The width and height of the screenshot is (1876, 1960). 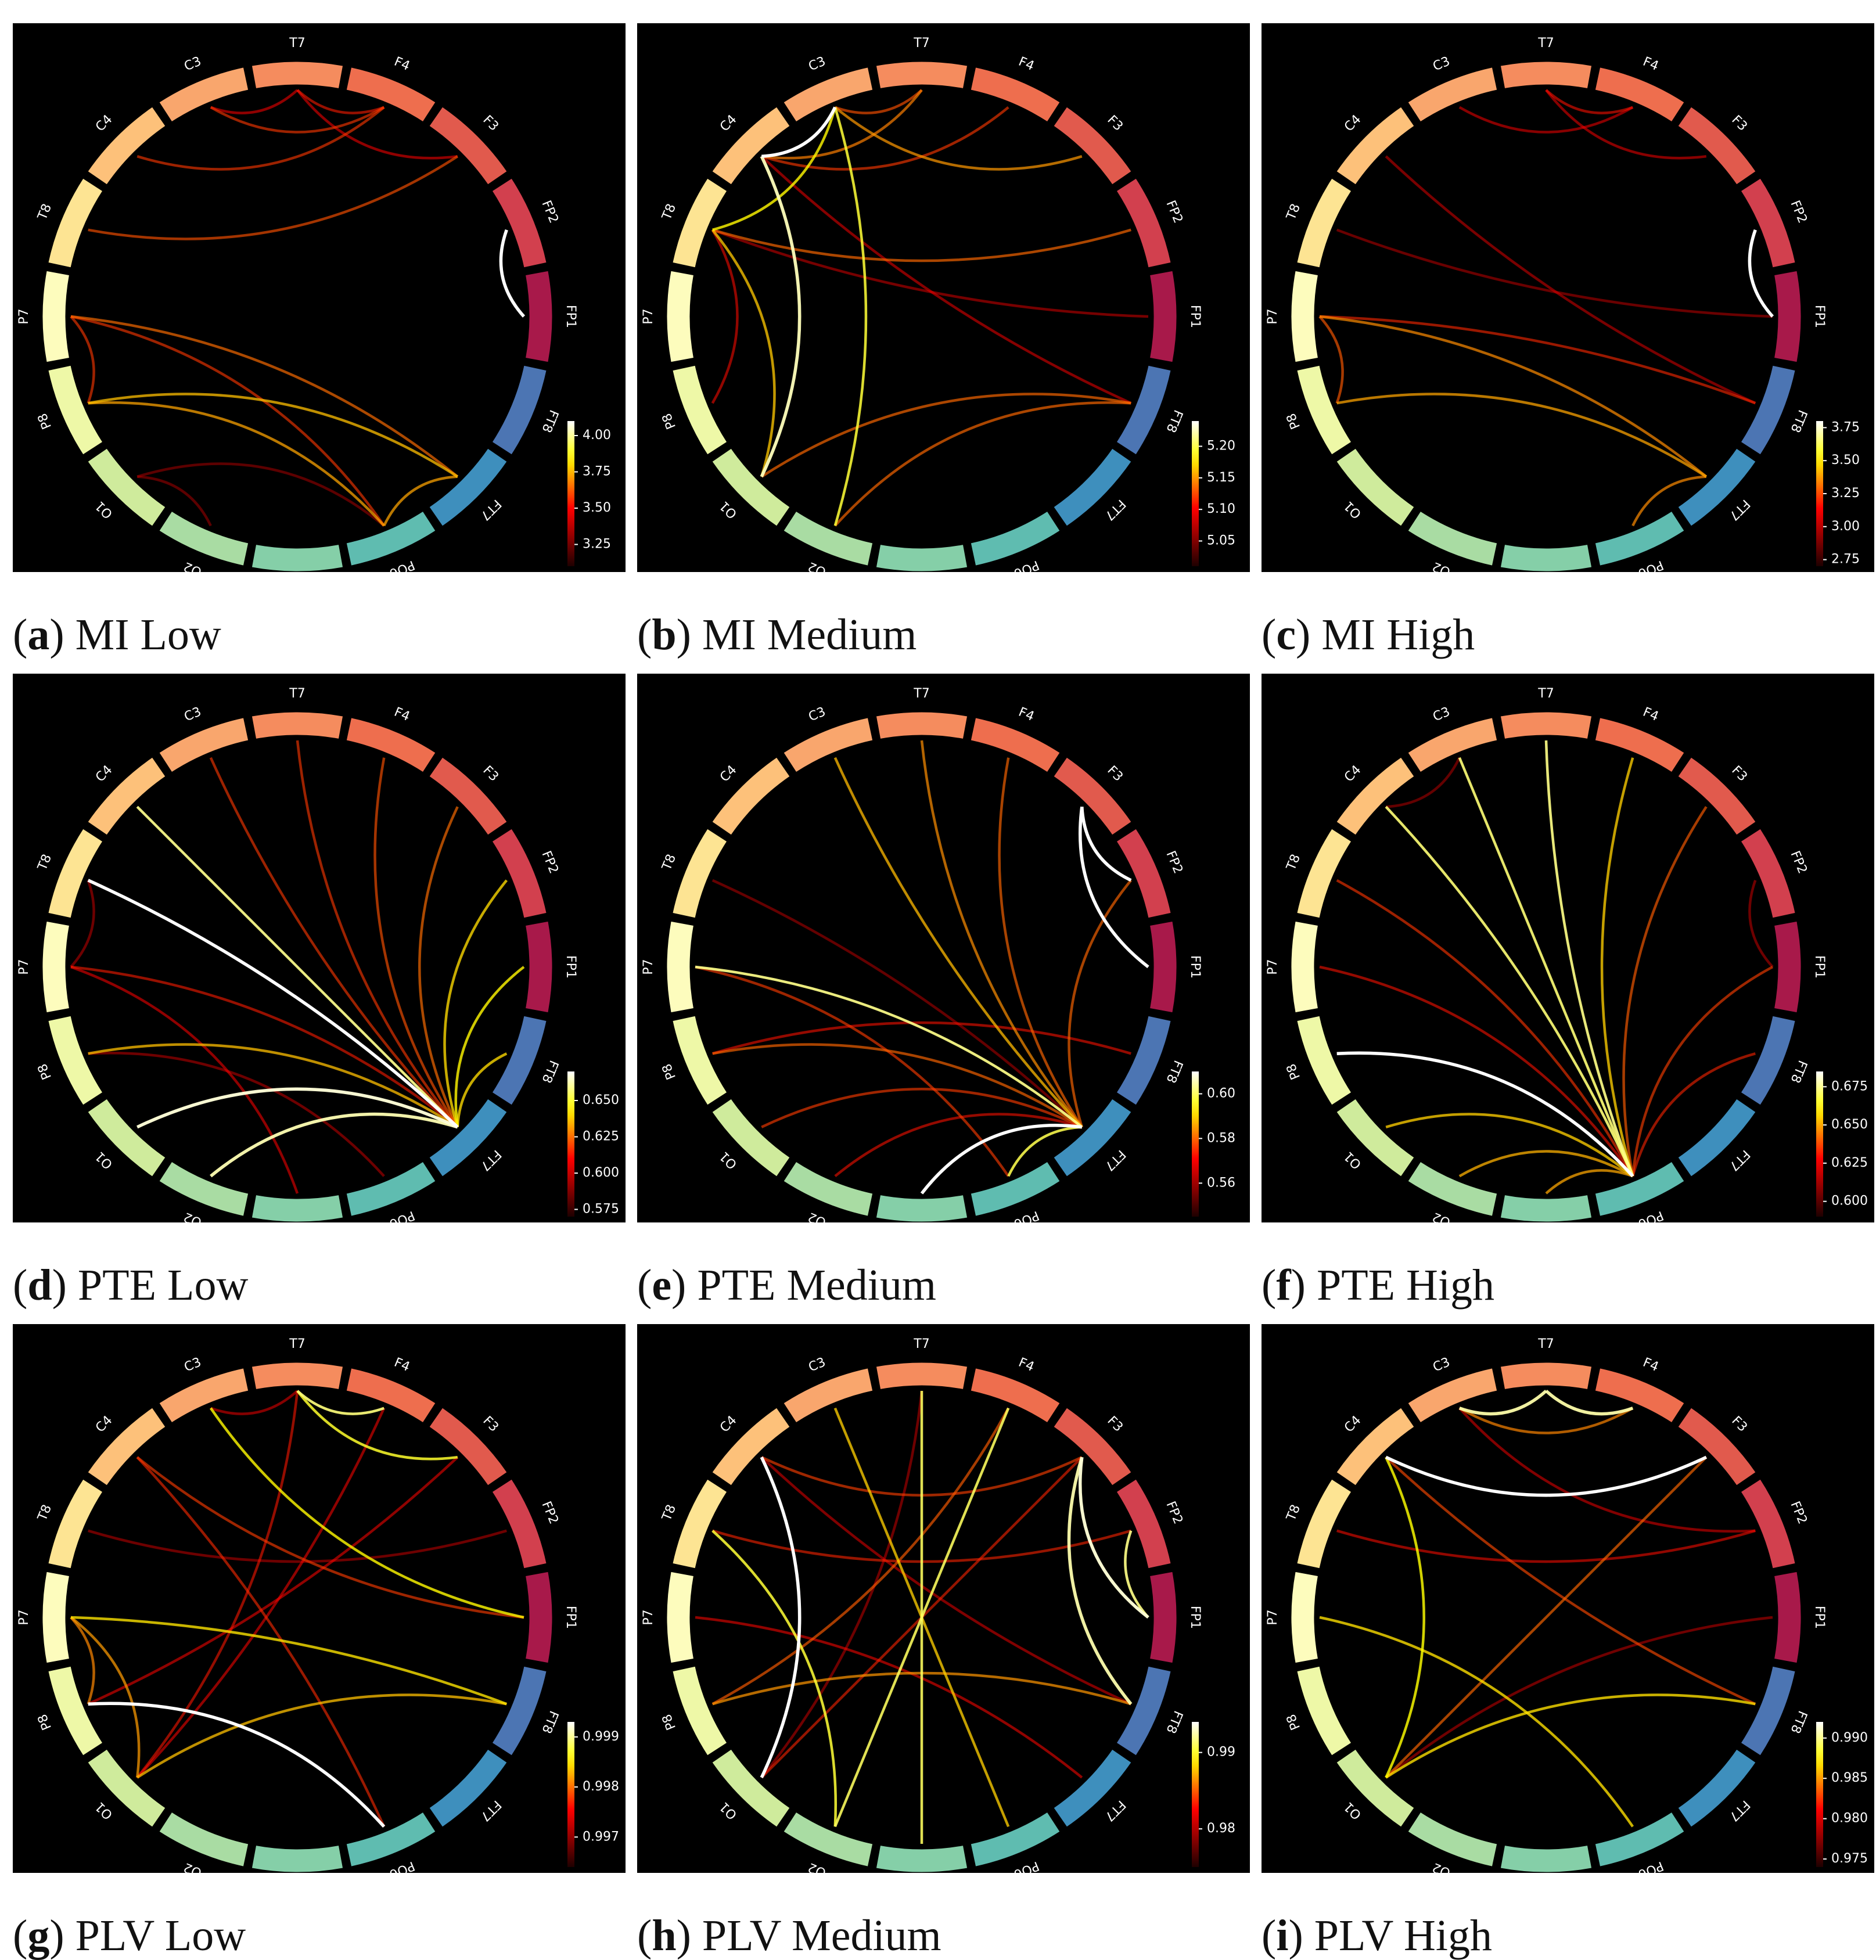 I want to click on connection-F4-FT7, so click(x=416, y=942).